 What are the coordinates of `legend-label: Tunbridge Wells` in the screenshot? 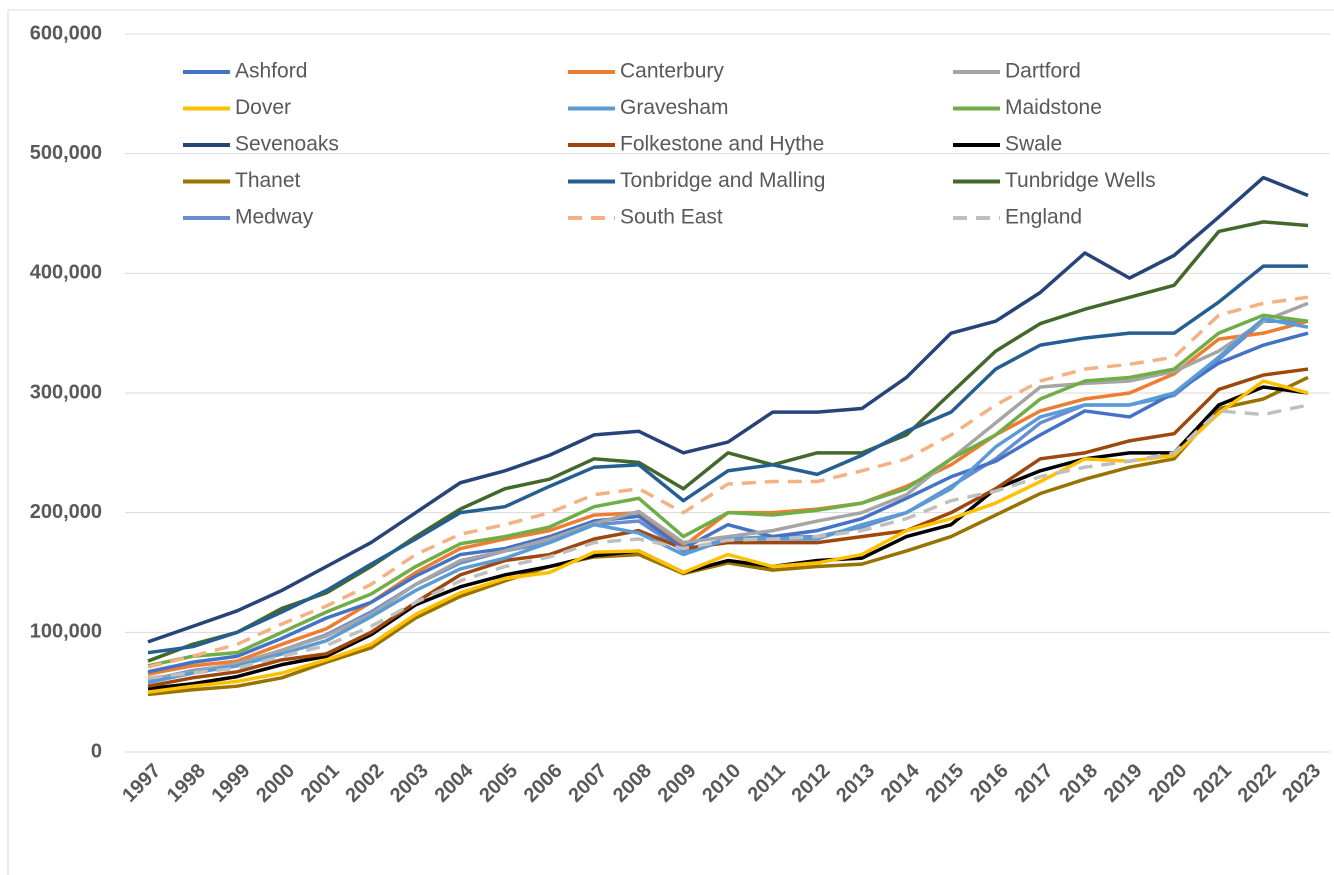 It's located at (1080, 180).